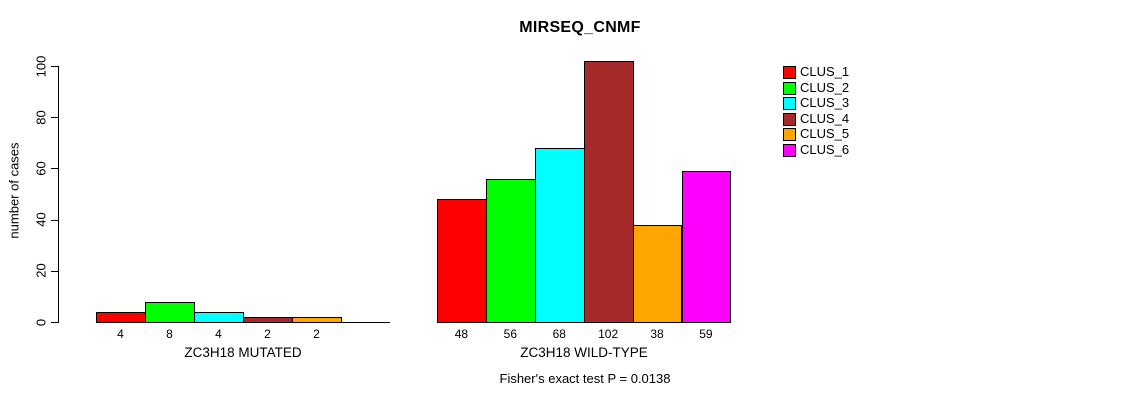 The height and width of the screenshot is (400, 1140). I want to click on y-tick-label: 60, so click(41, 168).